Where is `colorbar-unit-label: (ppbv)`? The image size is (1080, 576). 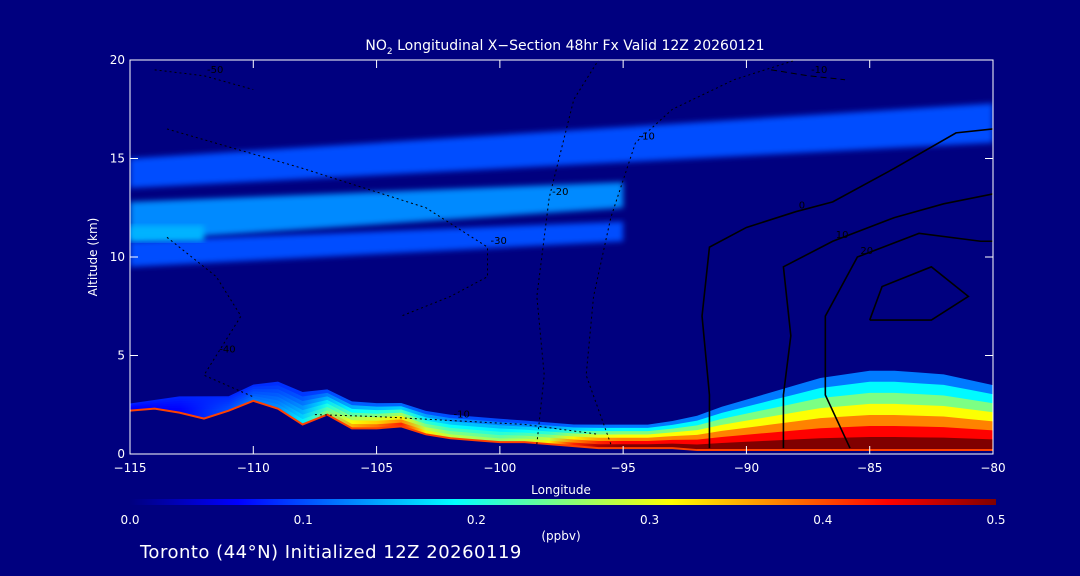
colorbar-unit-label: (ppbv) is located at coordinates (560, 536).